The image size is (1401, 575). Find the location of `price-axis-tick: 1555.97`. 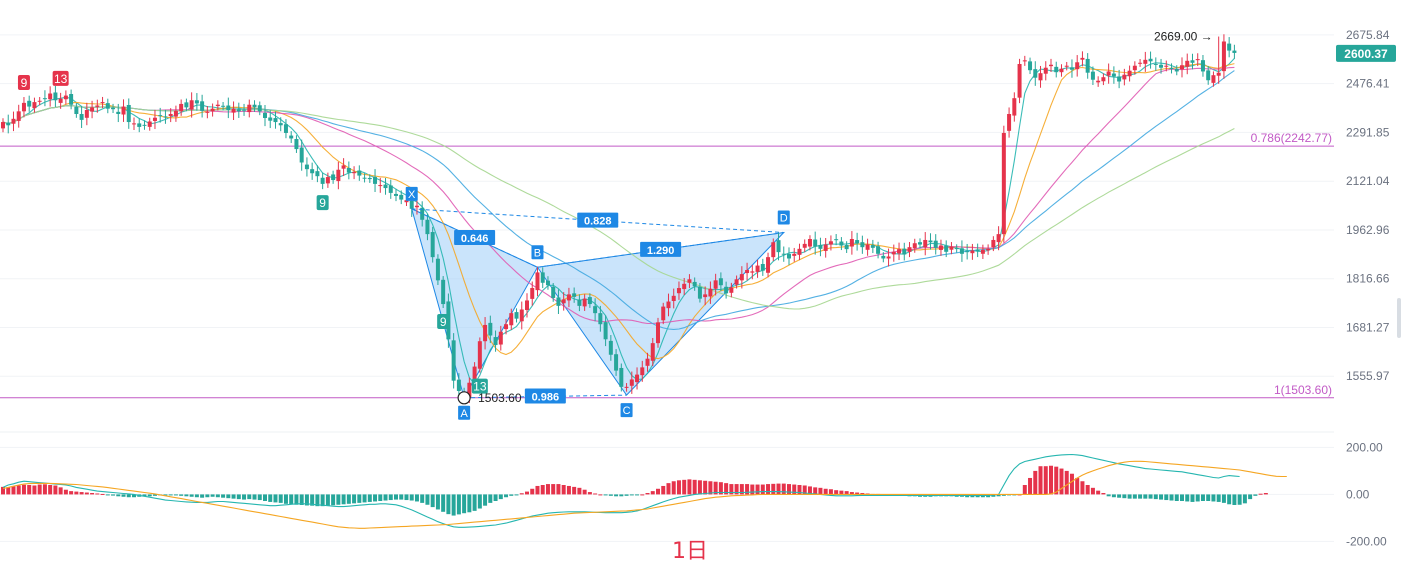

price-axis-tick: 1555.97 is located at coordinates (1368, 376).